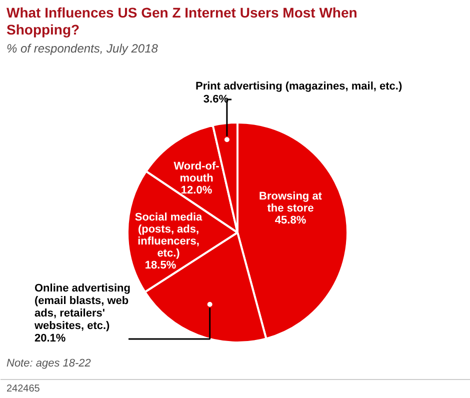 Image resolution: width=470 pixels, height=398 pixels. Describe the element at coordinates (23, 389) in the screenshot. I see `text: 242465` at that location.